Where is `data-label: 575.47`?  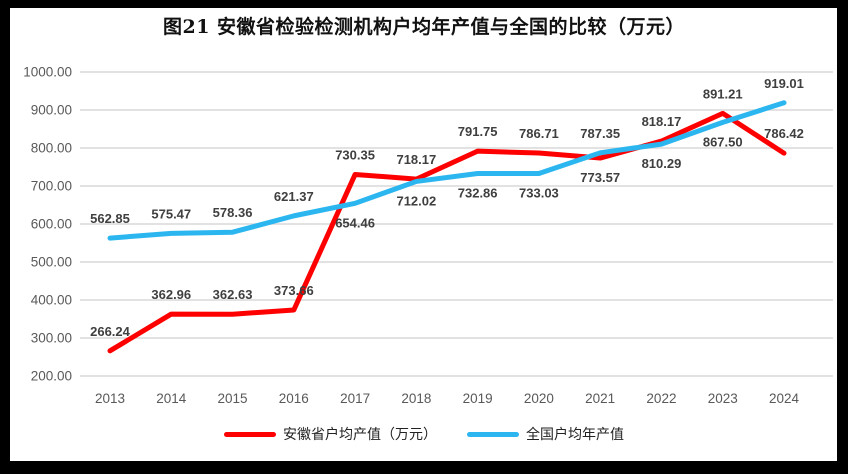 data-label: 575.47 is located at coordinates (171, 213).